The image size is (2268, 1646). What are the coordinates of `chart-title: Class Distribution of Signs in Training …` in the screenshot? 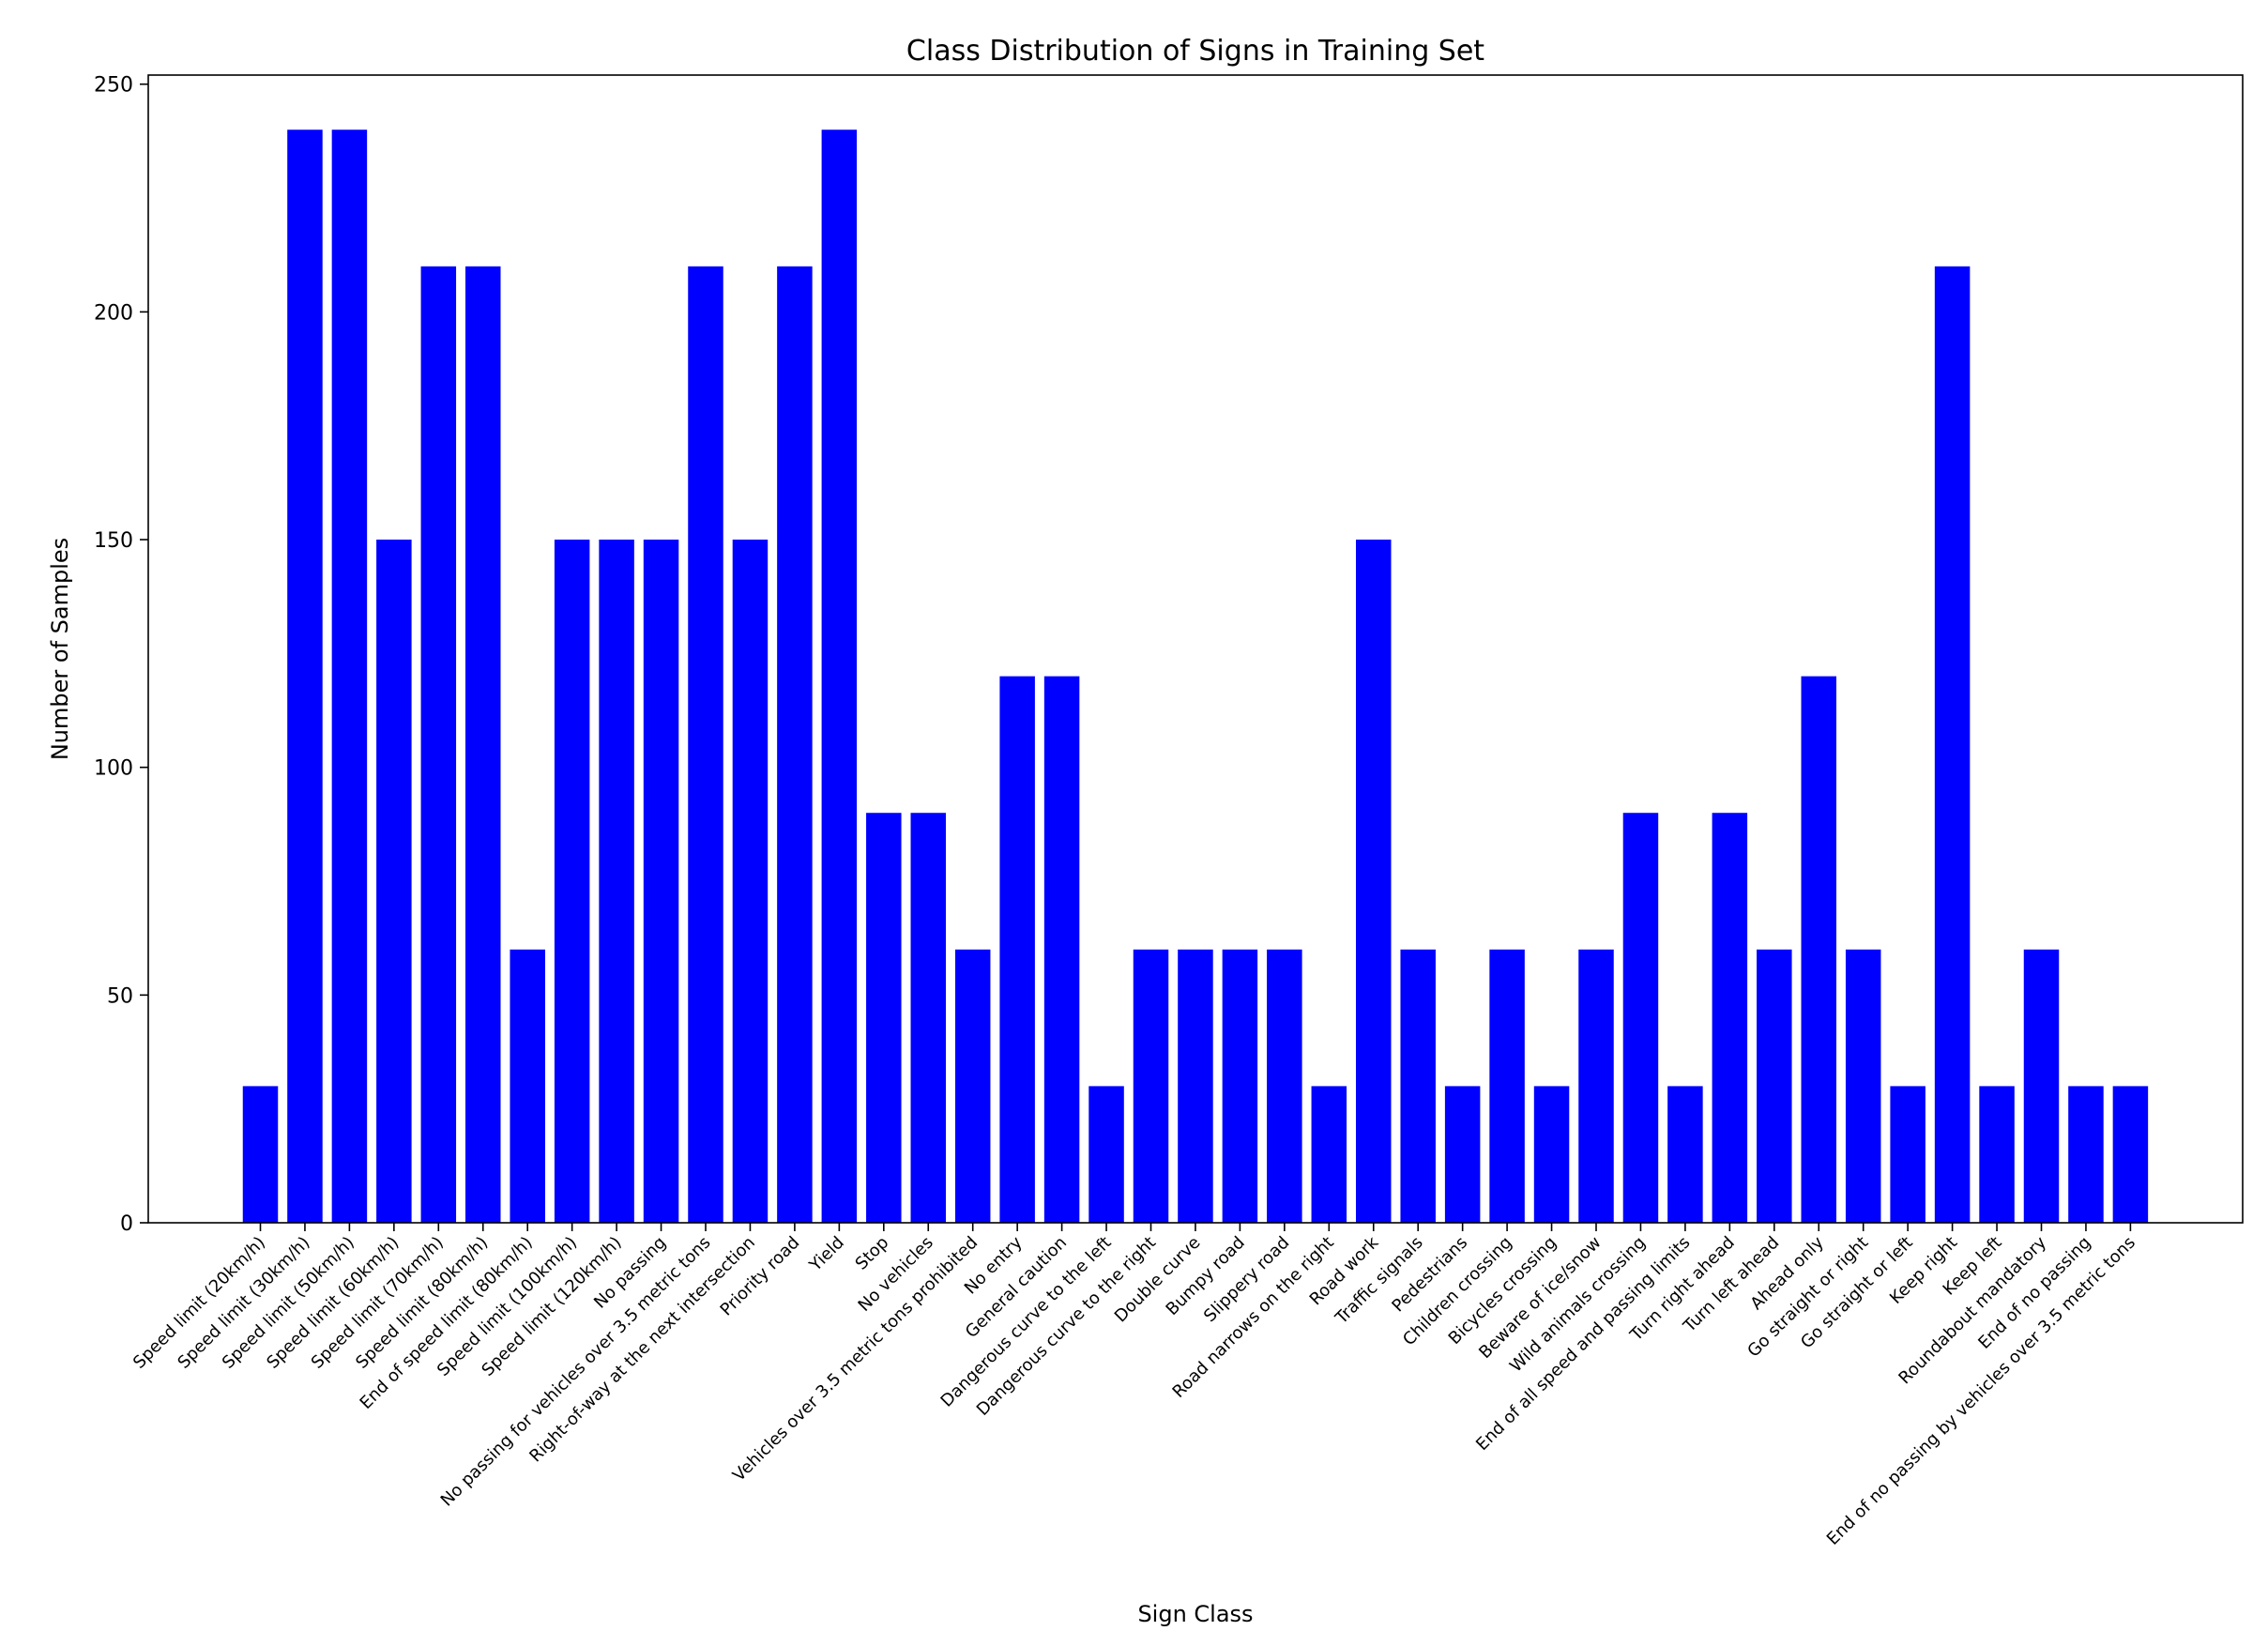 It's located at (1195, 51).